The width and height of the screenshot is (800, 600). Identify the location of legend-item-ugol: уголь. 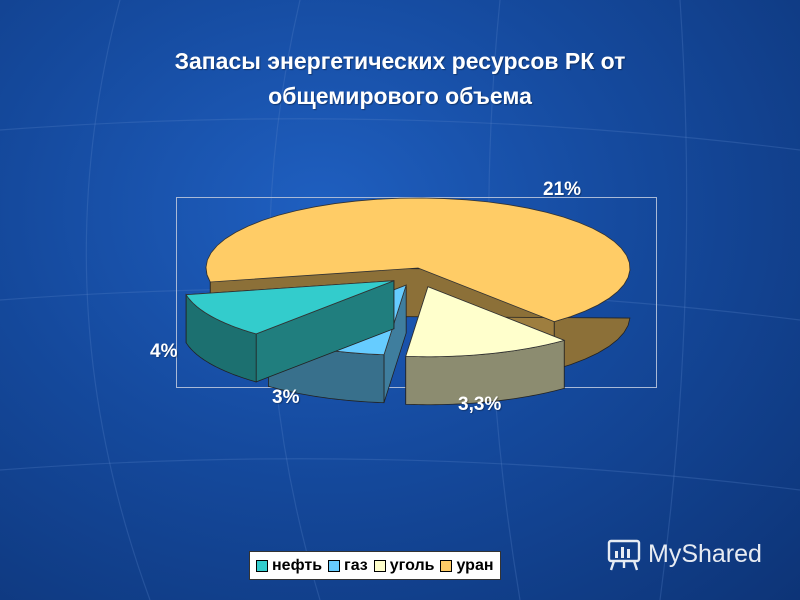
(404, 565).